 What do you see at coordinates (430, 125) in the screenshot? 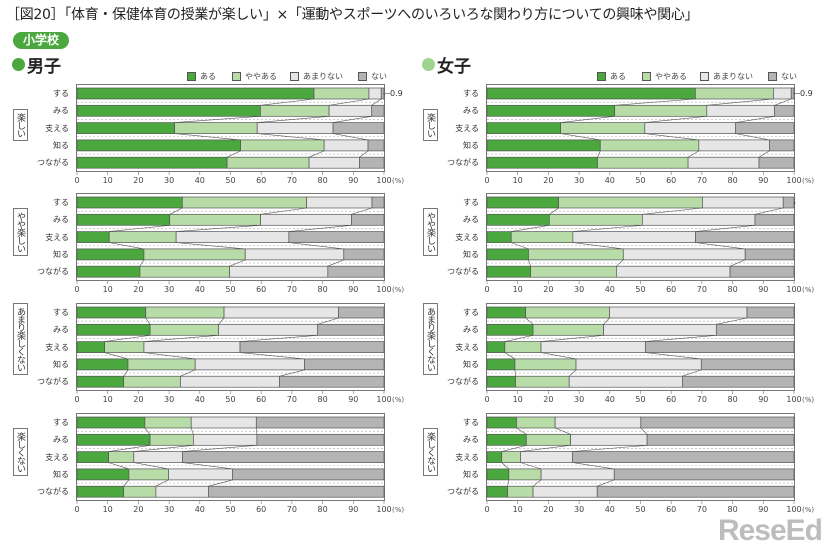
I see `group-label: 楽しい` at bounding box center [430, 125].